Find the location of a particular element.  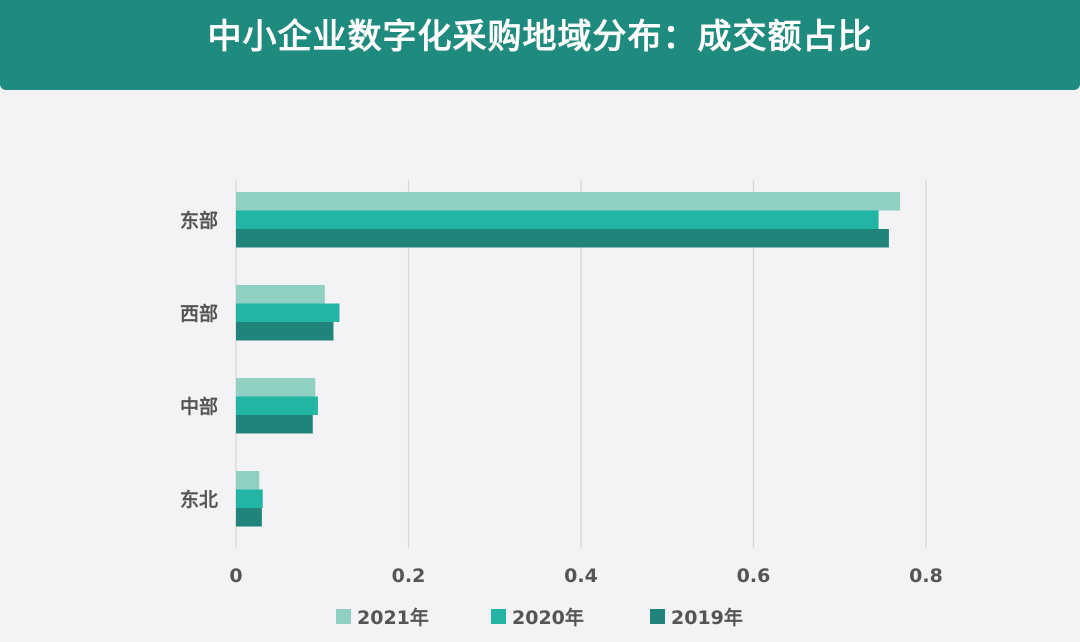

legend-label: 2020年 is located at coordinates (548, 617).